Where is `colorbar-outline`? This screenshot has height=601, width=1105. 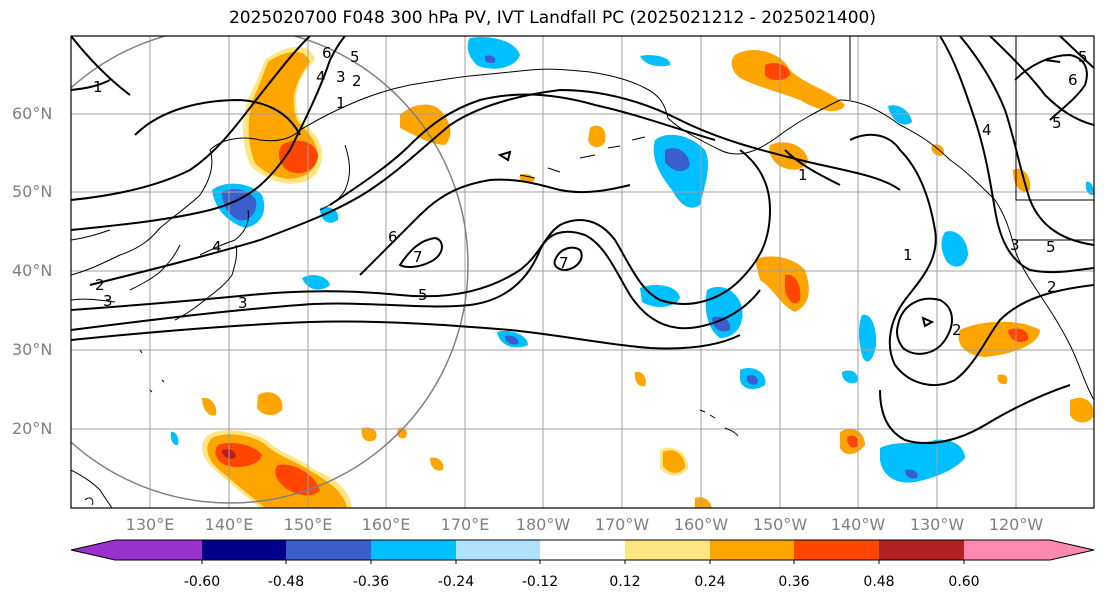
colorbar-outline is located at coordinates (582, 550).